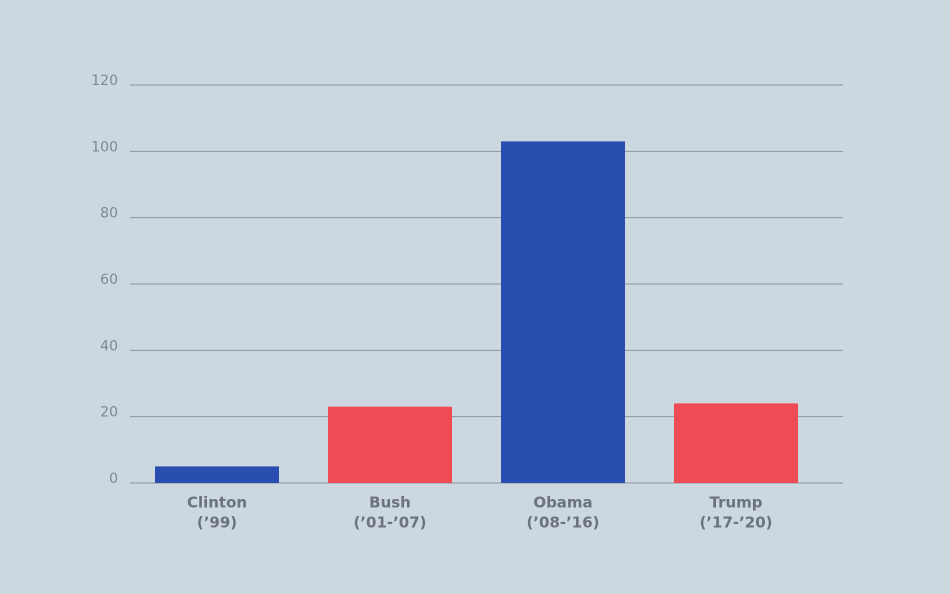 This screenshot has width=950, height=594. What do you see at coordinates (109, 346) in the screenshot?
I see `y-tick-label: 40` at bounding box center [109, 346].